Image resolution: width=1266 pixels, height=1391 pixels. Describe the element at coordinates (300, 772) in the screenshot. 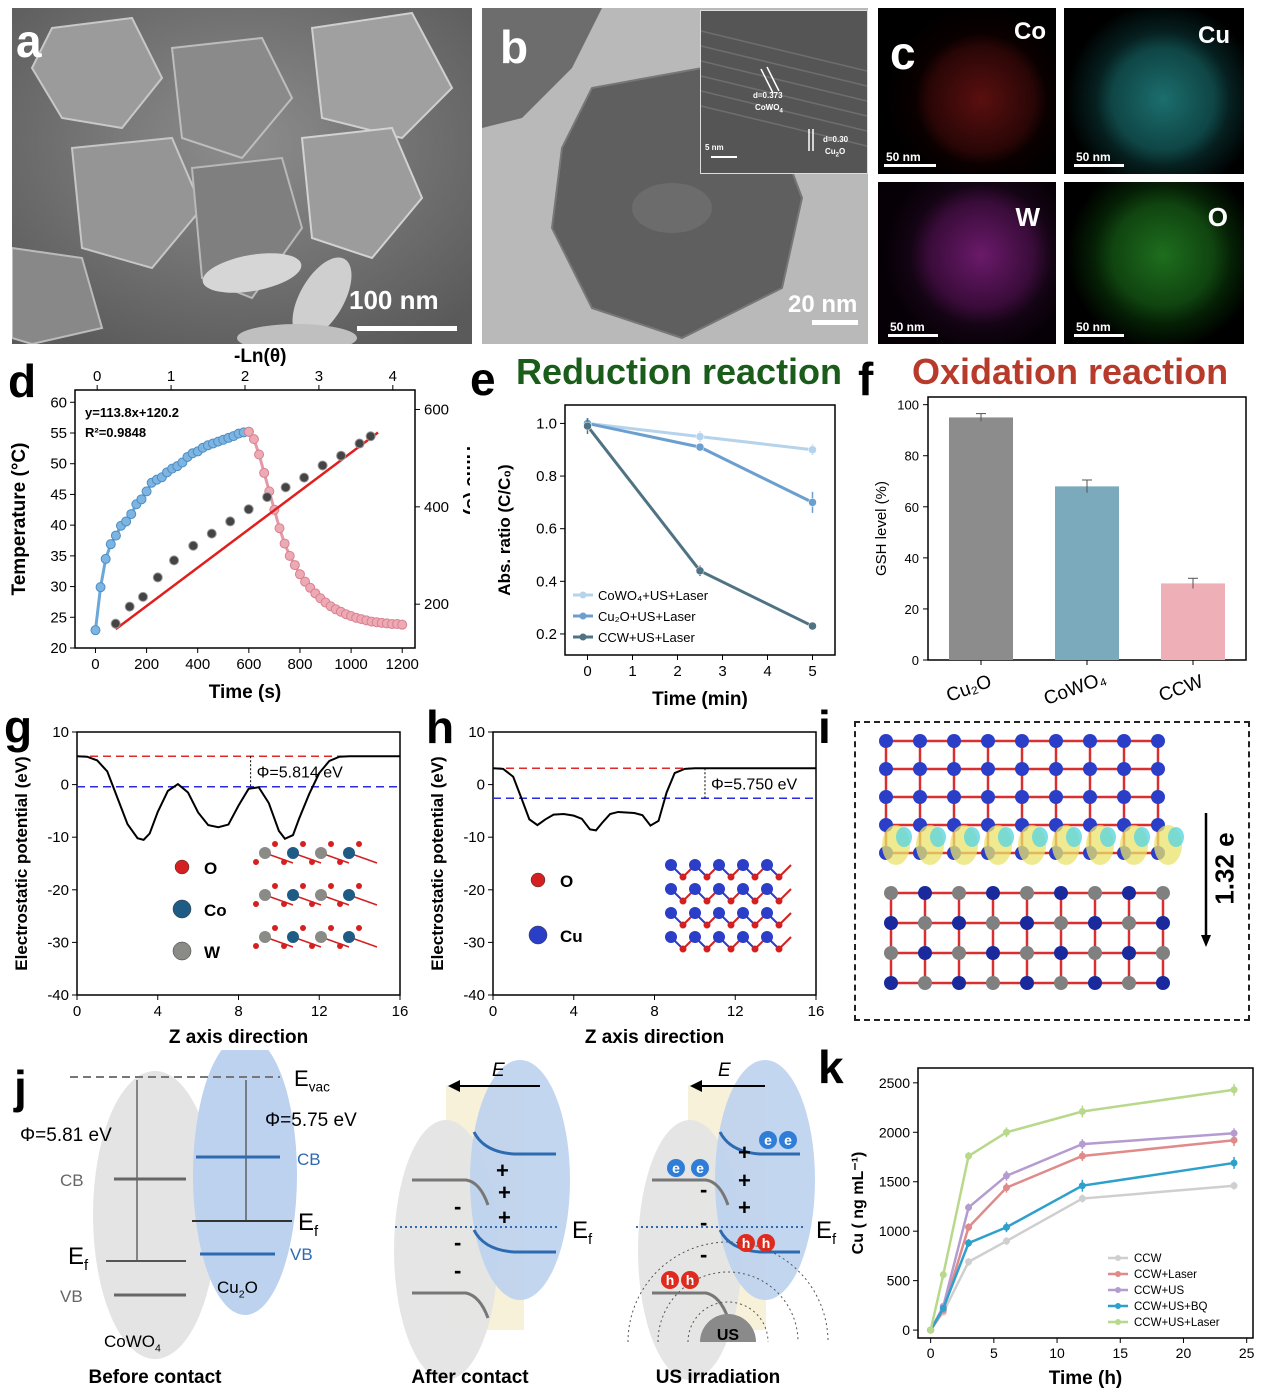

I see `work-function-label: Φ=5.814 eV` at that location.